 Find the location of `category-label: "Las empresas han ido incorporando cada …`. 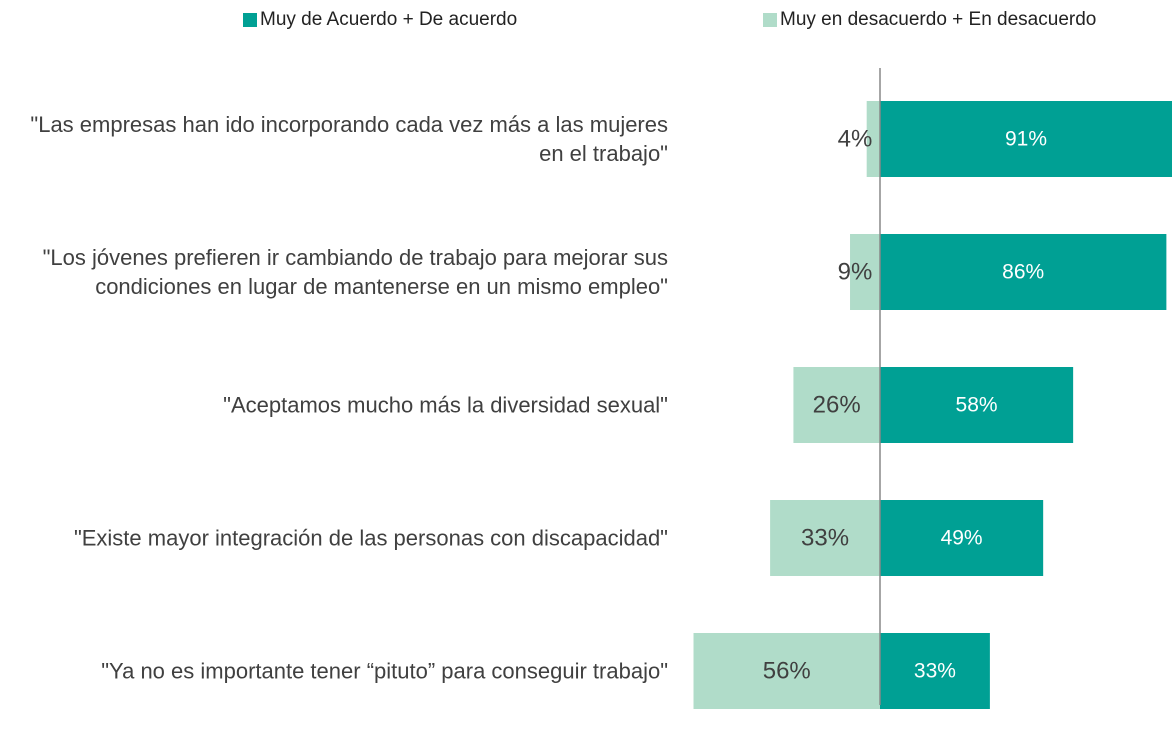

category-label: "Las empresas han ido incorporando cada … is located at coordinates (349, 139).